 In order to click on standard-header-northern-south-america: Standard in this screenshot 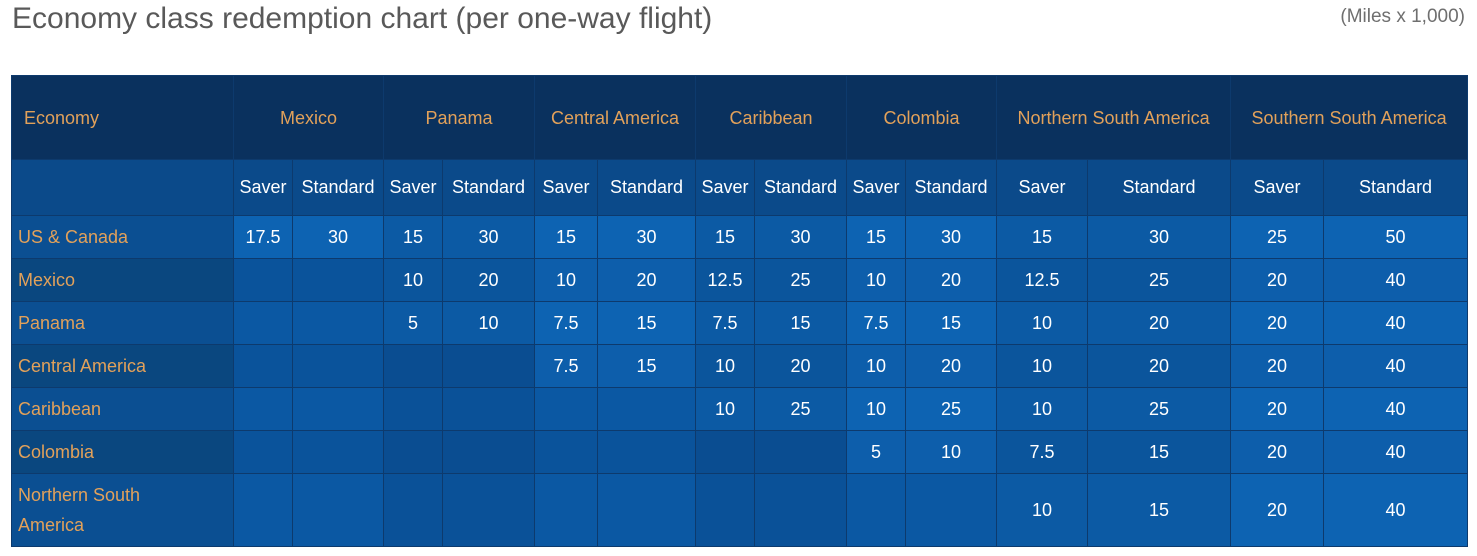, I will do `click(1159, 187)`.